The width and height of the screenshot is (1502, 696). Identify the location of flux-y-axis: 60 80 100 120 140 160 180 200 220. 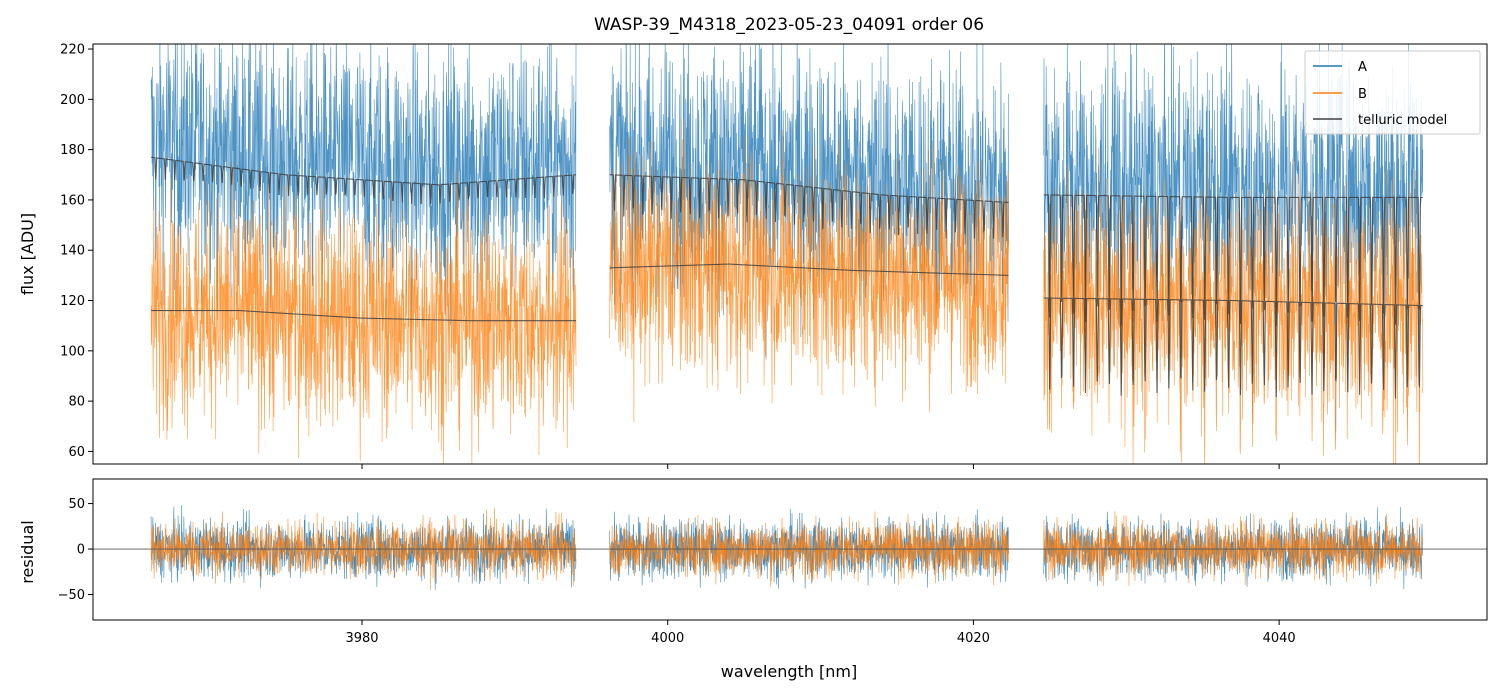
(76, 251).